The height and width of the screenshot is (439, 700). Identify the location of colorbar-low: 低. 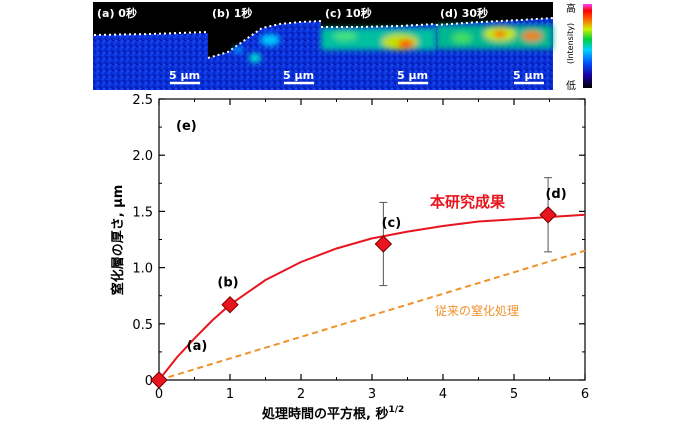
(571, 85).